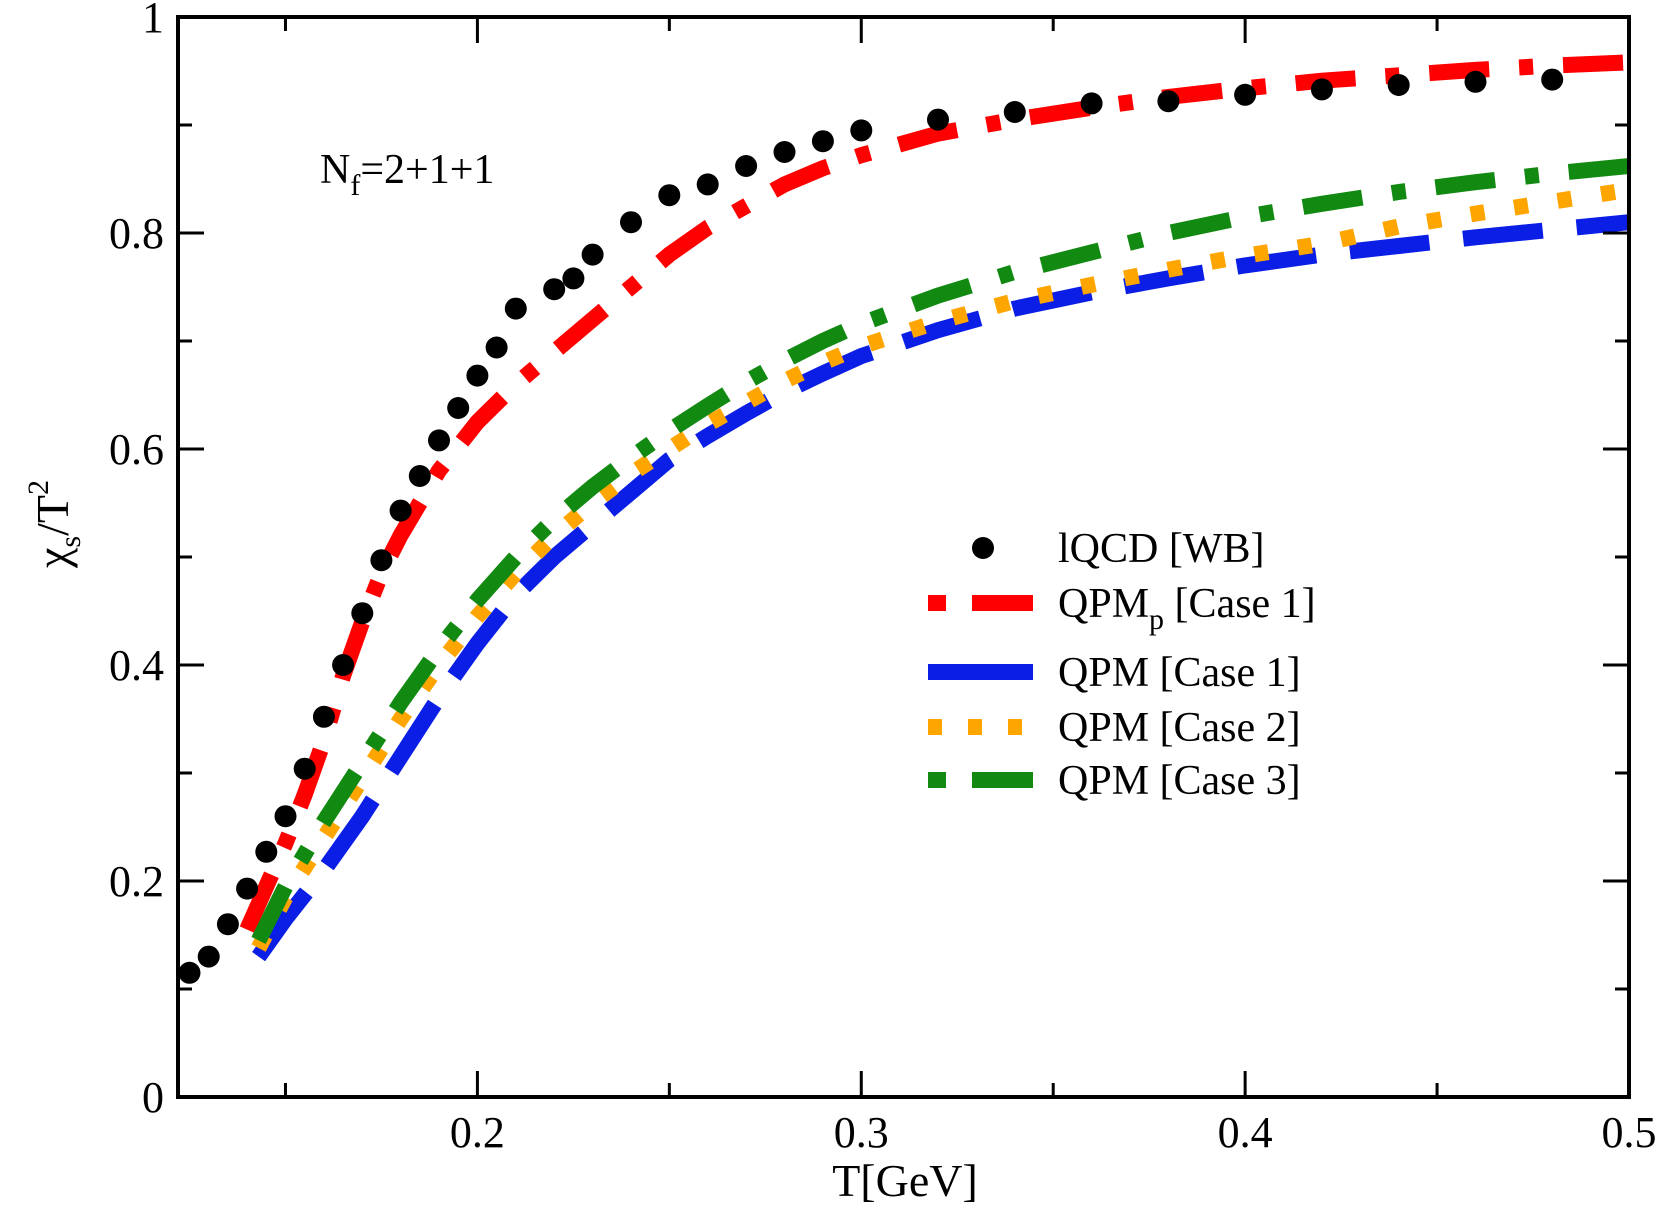  What do you see at coordinates (1245, 1132) in the screenshot?
I see `x-tick-label: 0.4` at bounding box center [1245, 1132].